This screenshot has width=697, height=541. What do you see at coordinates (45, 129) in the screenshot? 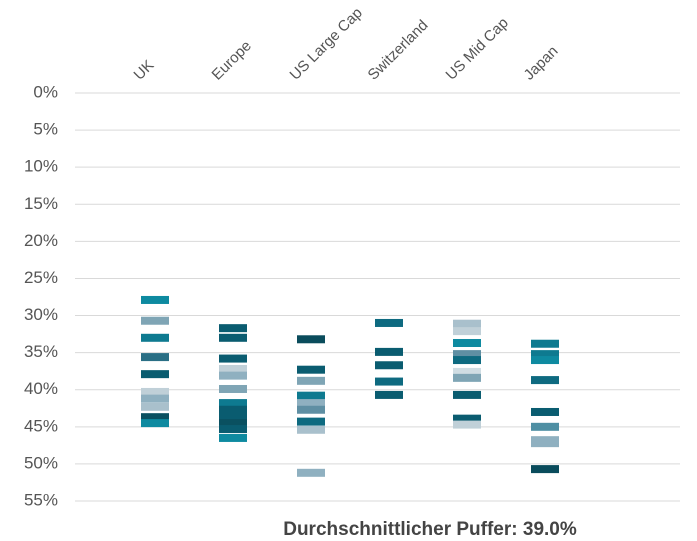
I see `y-tick-label: 5%` at bounding box center [45, 129].